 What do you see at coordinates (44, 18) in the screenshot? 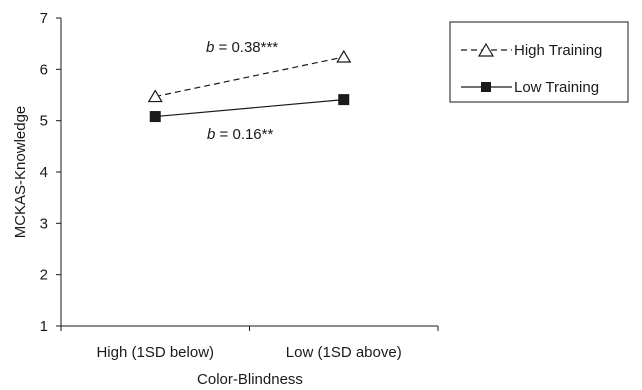
I see `y-tick-label-6: 7` at bounding box center [44, 18].